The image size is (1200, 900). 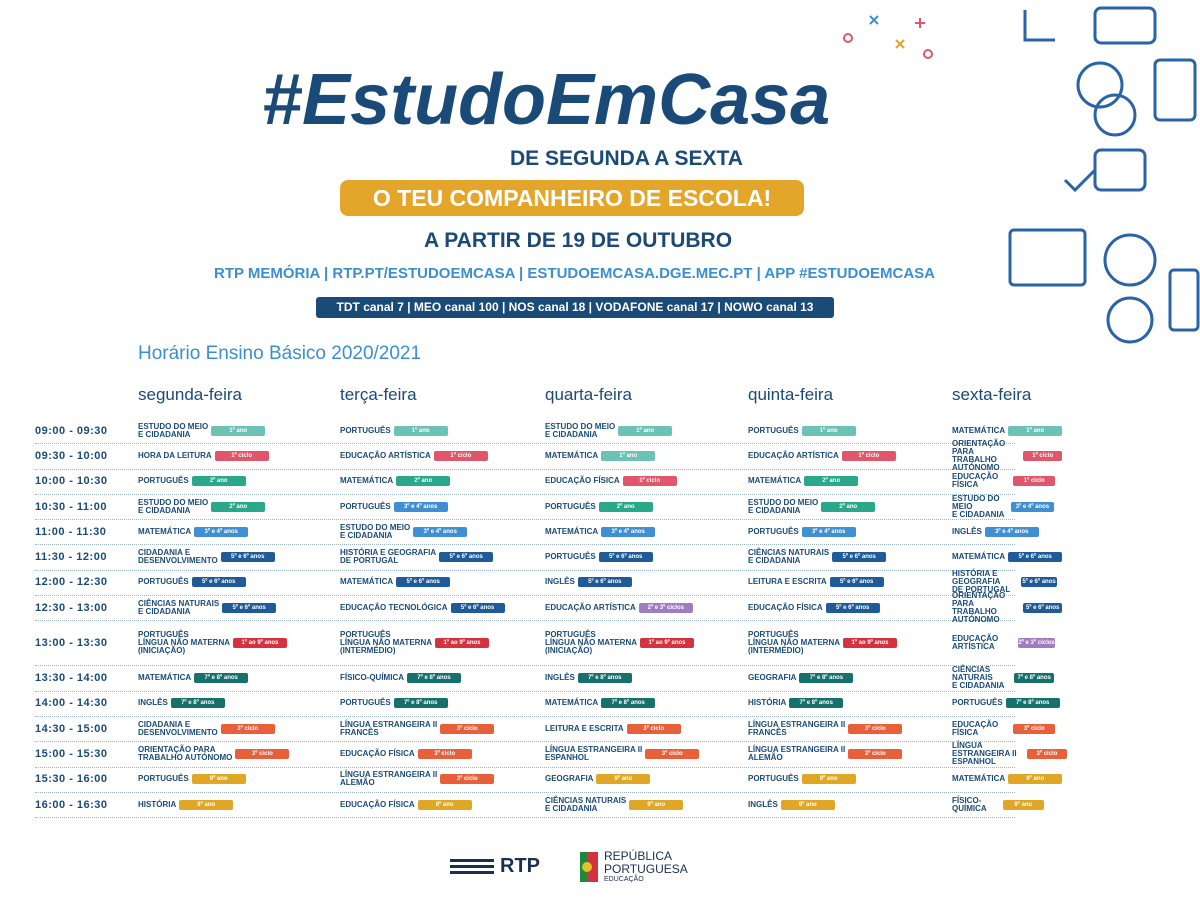 What do you see at coordinates (417, 728) in the screenshot?
I see `lesson-cell: LÍNGUA ESTRANGEIRA II FRANCÊS 3º ciclo` at bounding box center [417, 728].